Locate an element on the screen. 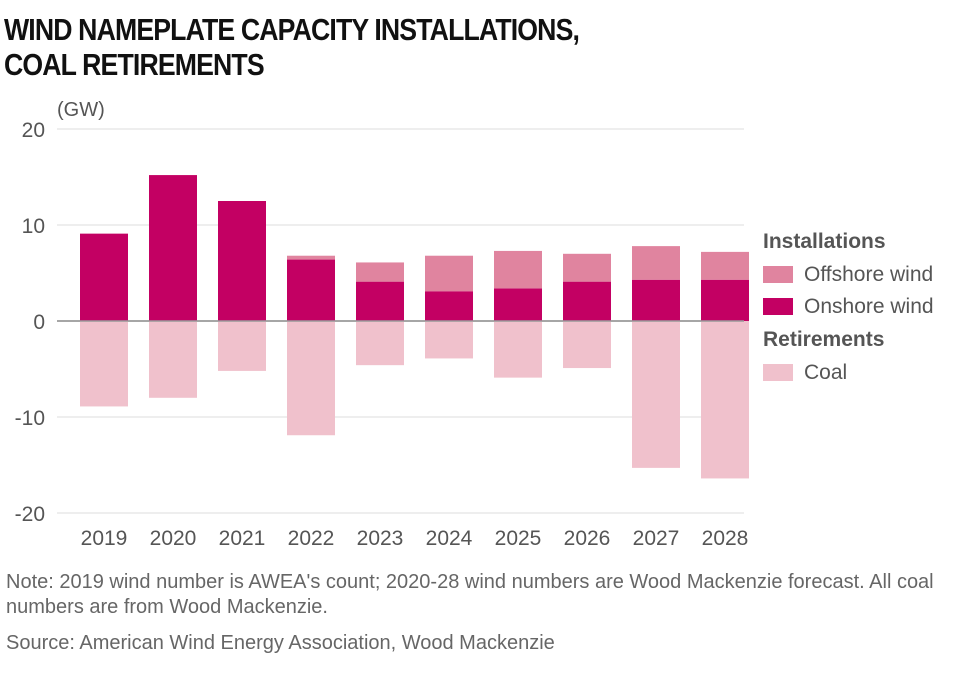 The image size is (956, 693). y-tick-label: -10 is located at coordinates (30, 418).